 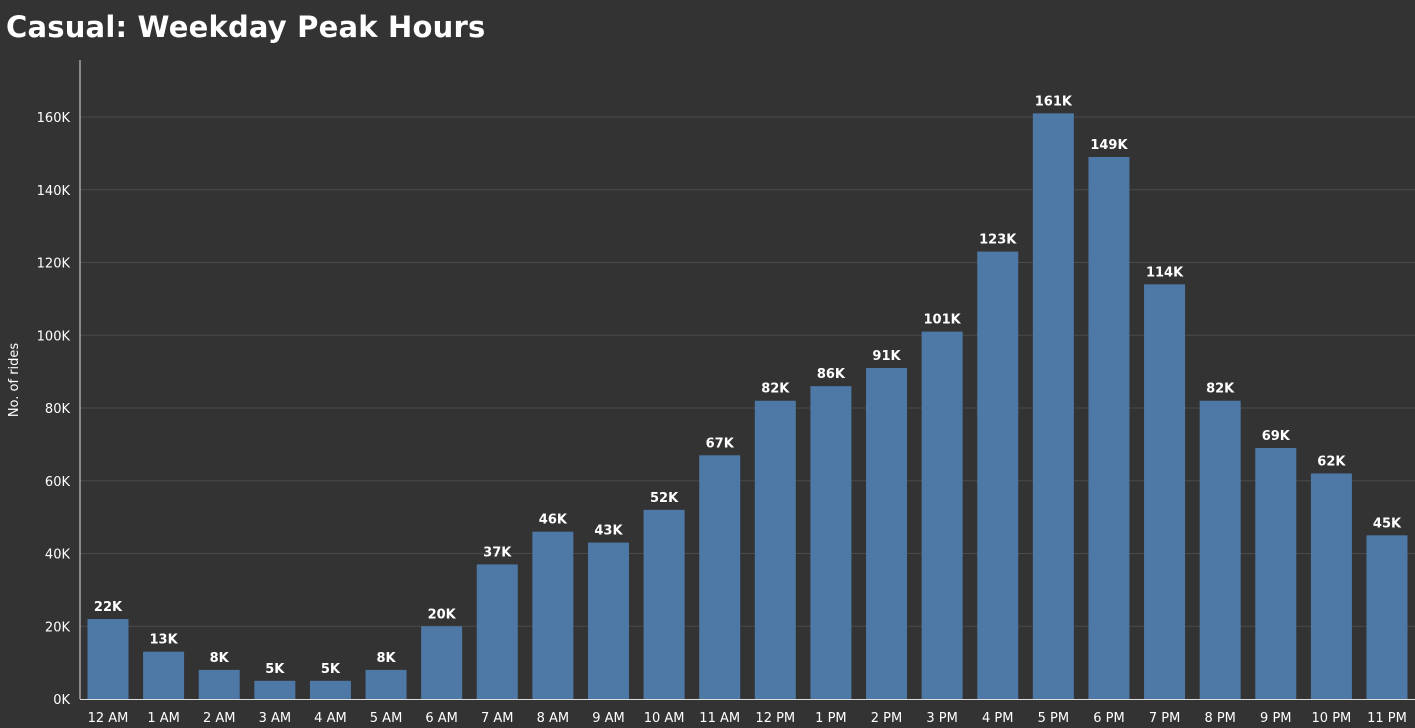 What do you see at coordinates (943, 320) in the screenshot?
I see `data-label: 101K` at bounding box center [943, 320].